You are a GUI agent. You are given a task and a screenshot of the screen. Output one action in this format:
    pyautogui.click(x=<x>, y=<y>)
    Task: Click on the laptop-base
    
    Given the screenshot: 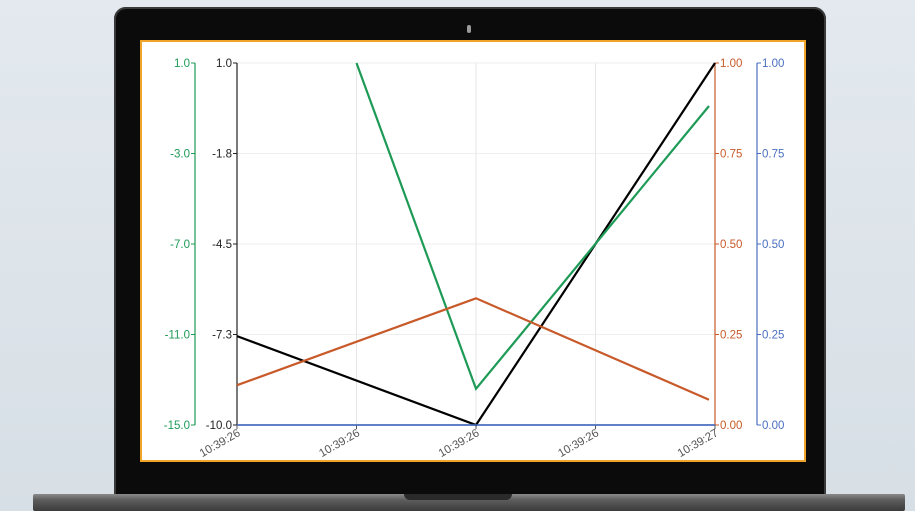 What is the action you would take?
    pyautogui.click(x=469, y=502)
    